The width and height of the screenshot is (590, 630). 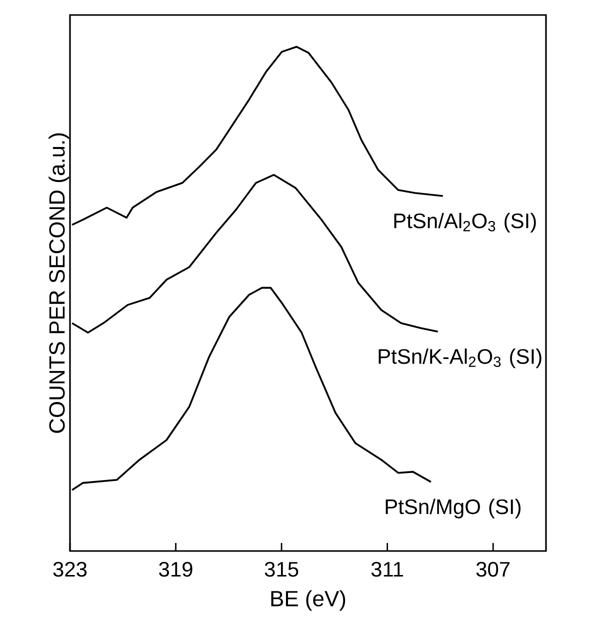 I want to click on x-tick-label: 323, so click(x=70, y=569).